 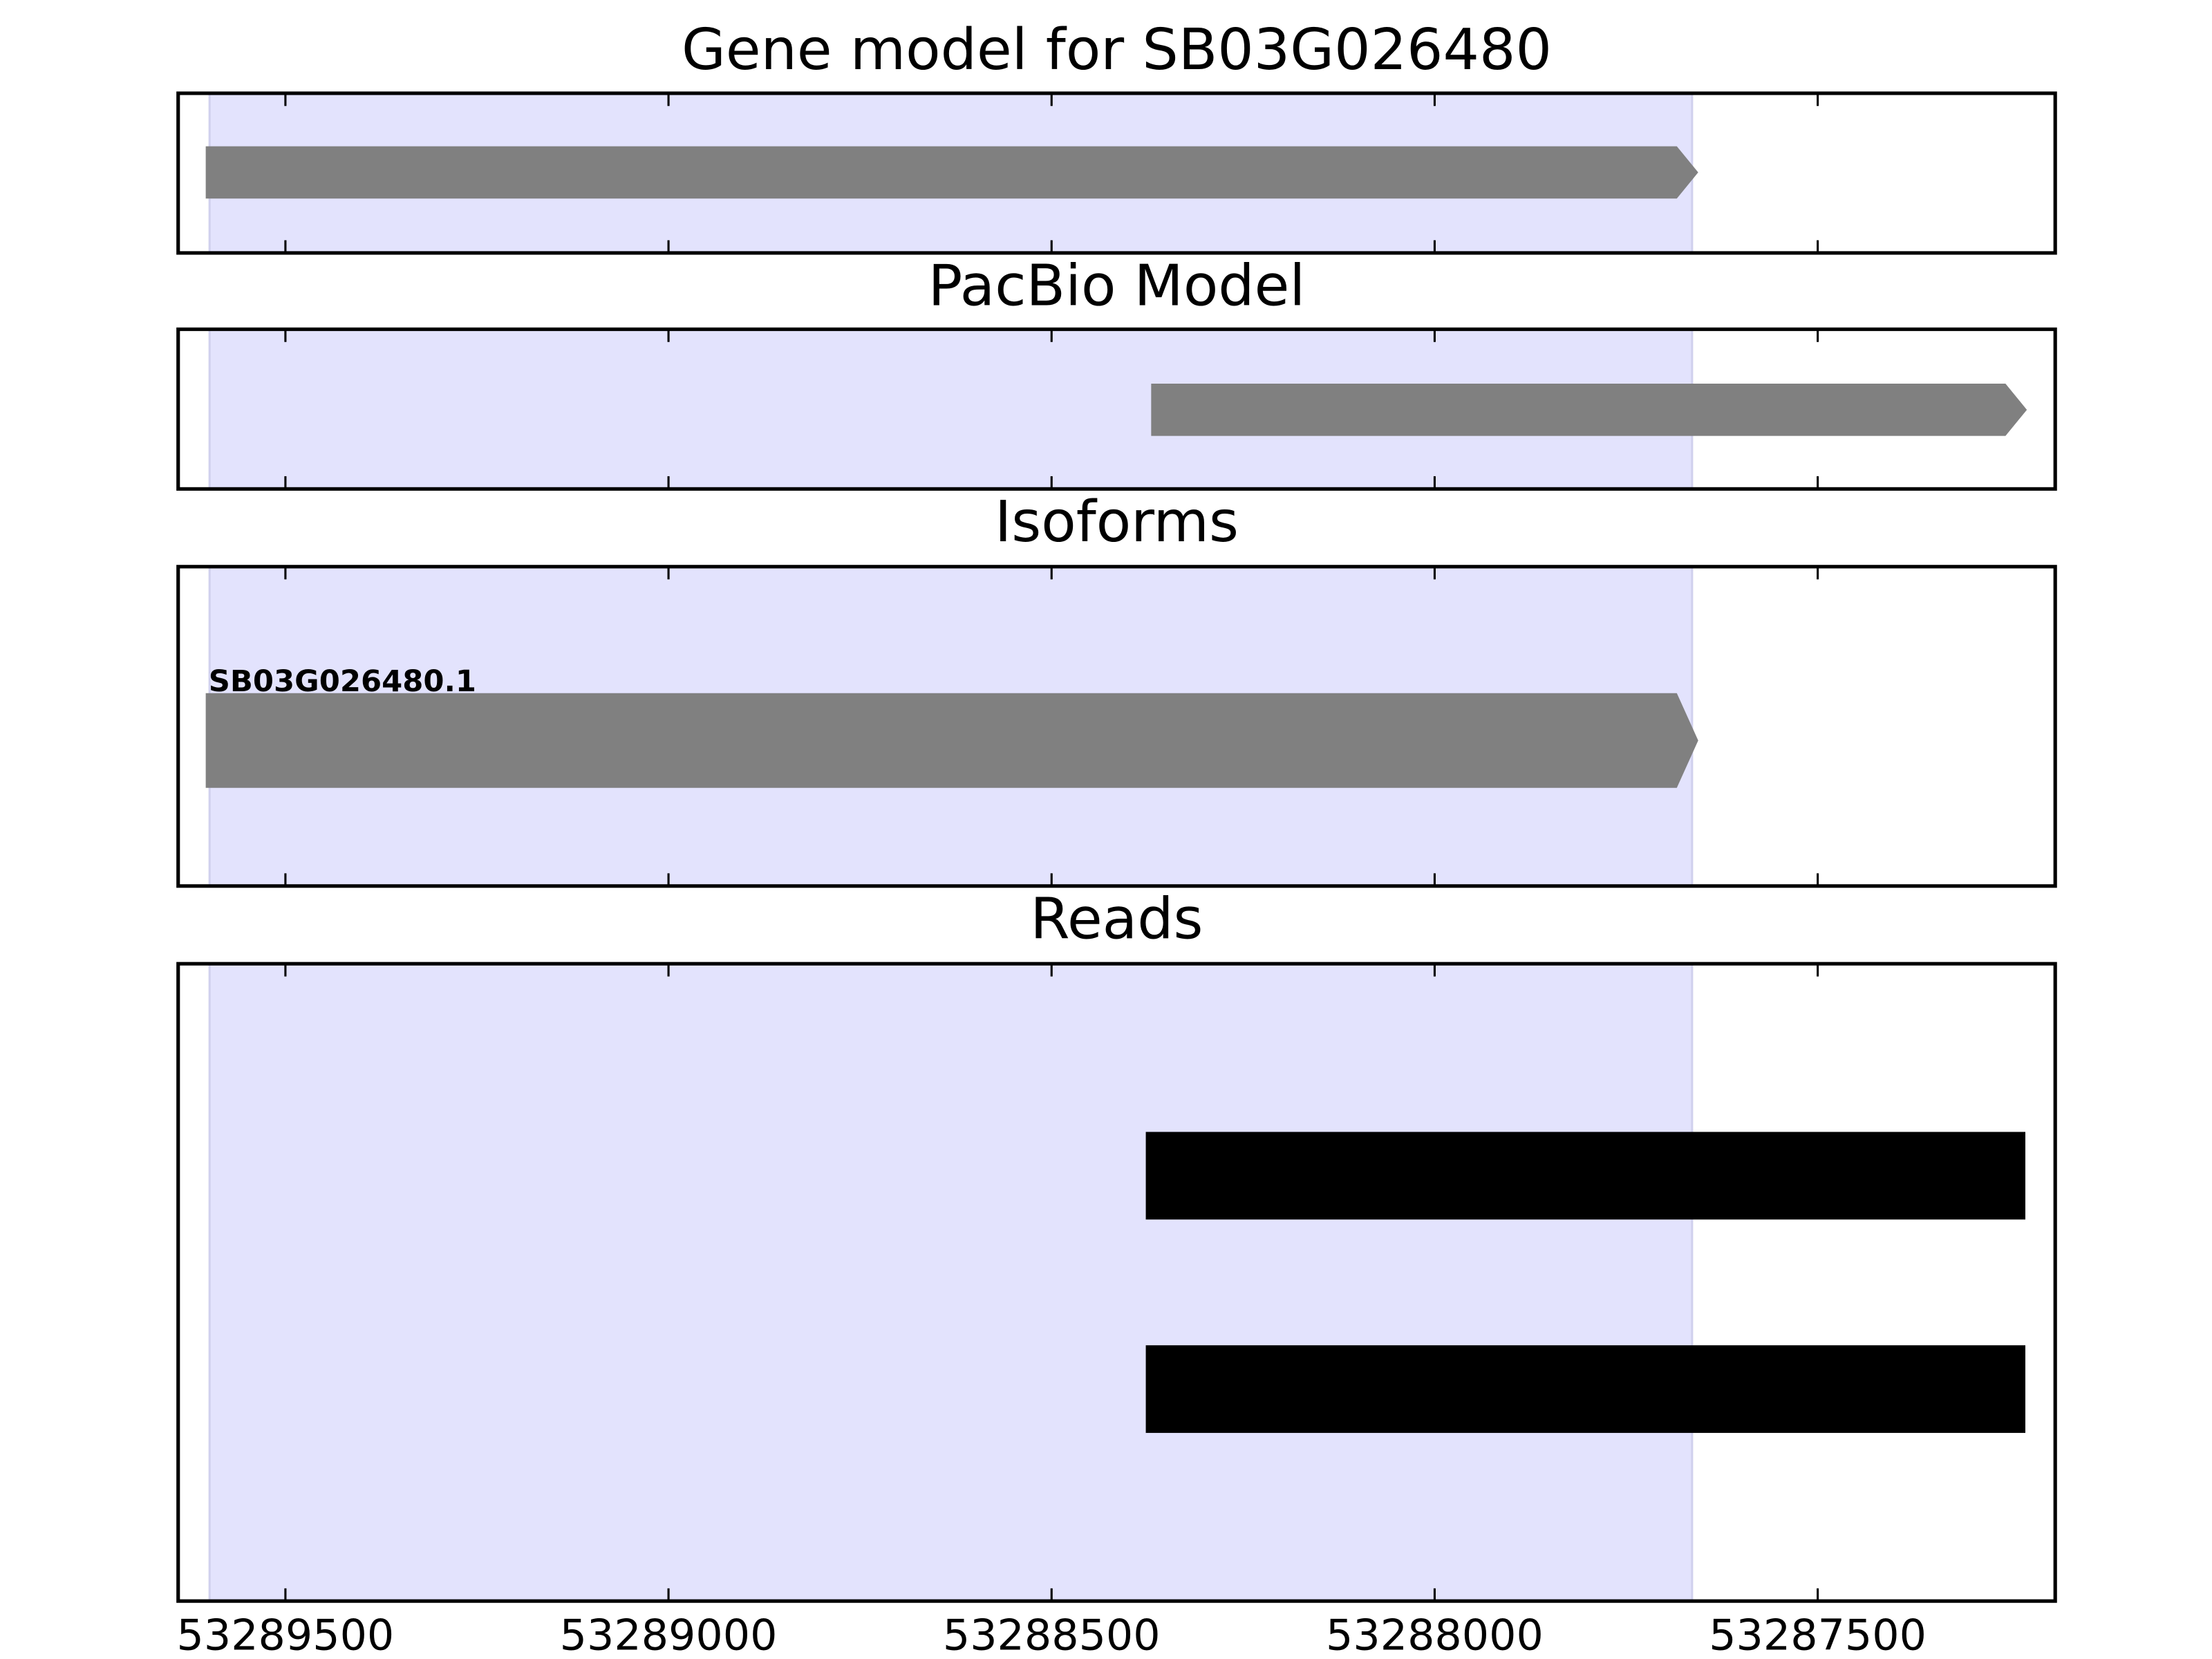 I want to click on panel-title: Gene model for SB03G026480, so click(x=1117, y=50).